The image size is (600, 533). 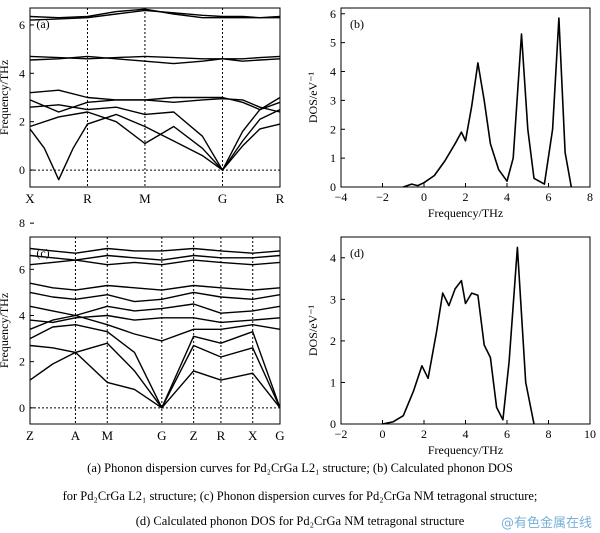 I want to click on plot-frame-c, so click(x=155, y=330).